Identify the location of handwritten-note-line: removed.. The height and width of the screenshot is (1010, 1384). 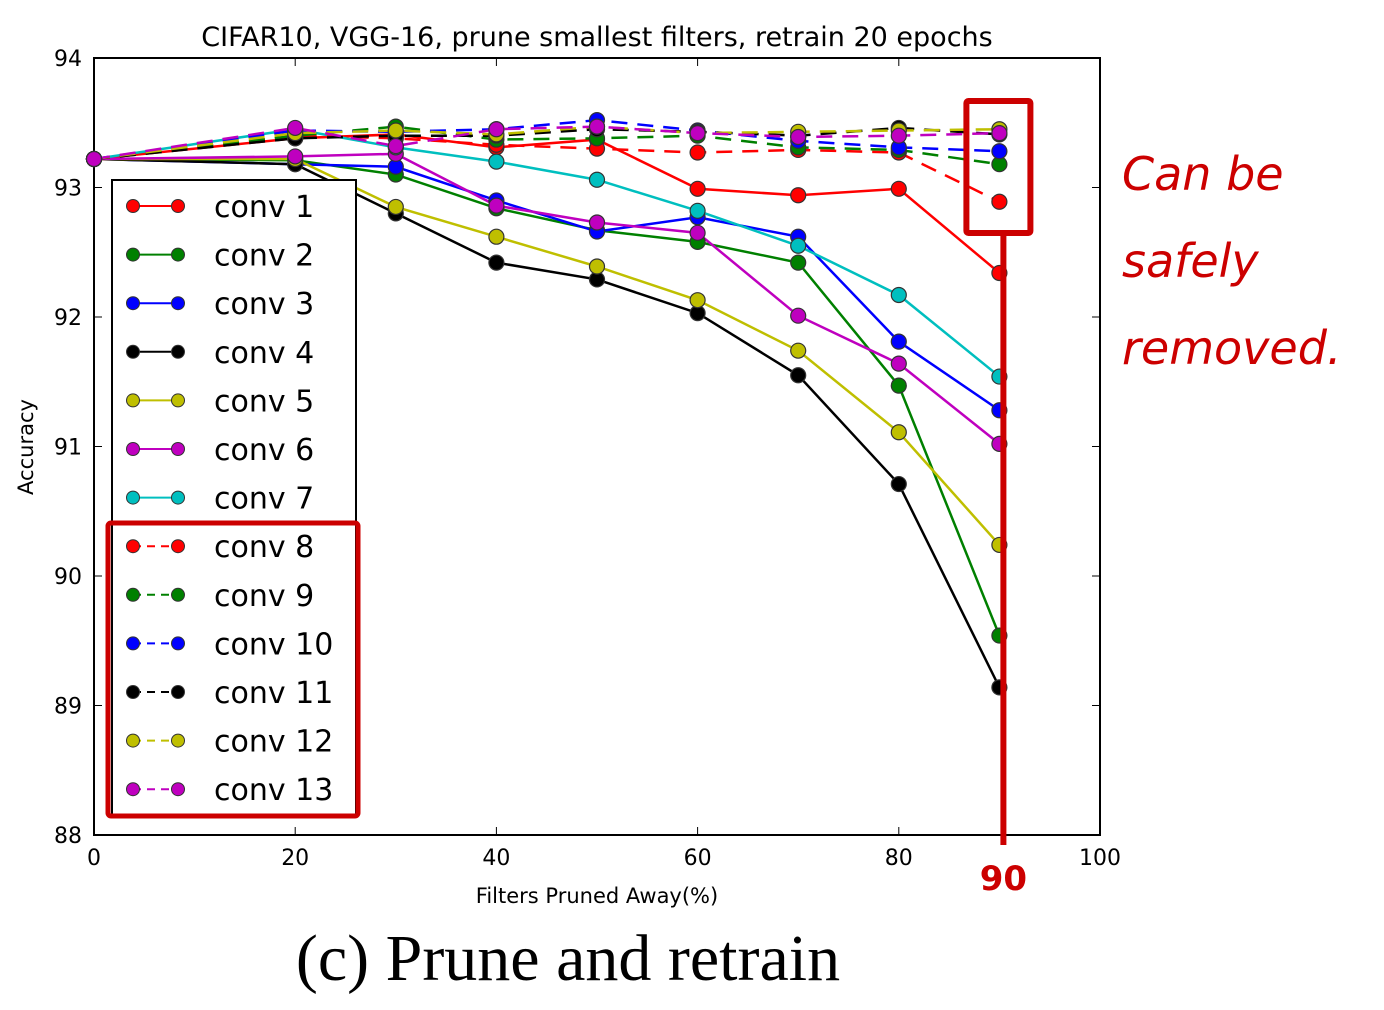
(1232, 348).